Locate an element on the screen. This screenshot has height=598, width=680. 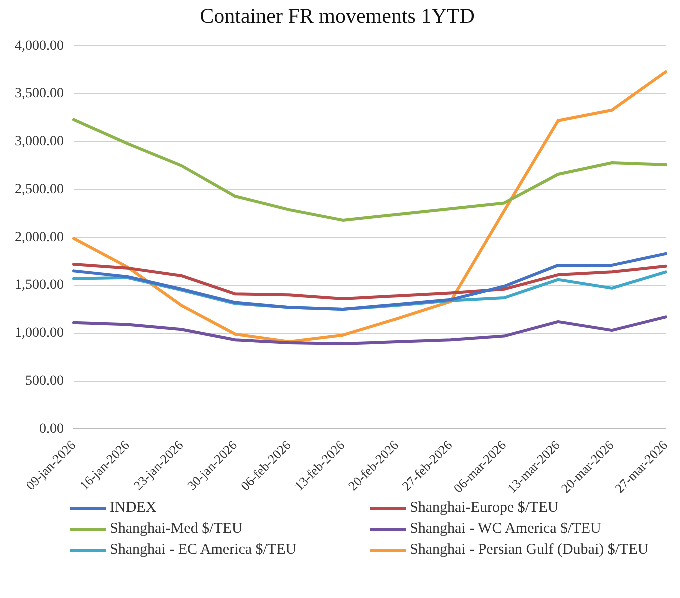
y-tick-label: 2,500.00 is located at coordinates (39, 190).